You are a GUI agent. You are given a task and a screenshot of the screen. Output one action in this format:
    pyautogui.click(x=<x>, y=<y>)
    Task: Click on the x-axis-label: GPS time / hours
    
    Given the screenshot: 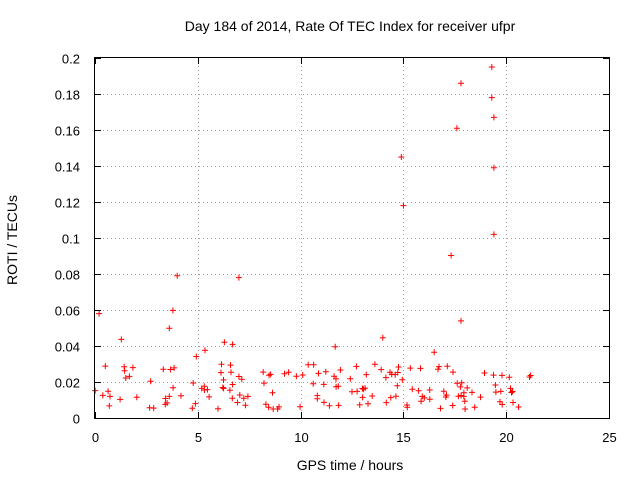 What is the action you would take?
    pyautogui.click(x=350, y=465)
    